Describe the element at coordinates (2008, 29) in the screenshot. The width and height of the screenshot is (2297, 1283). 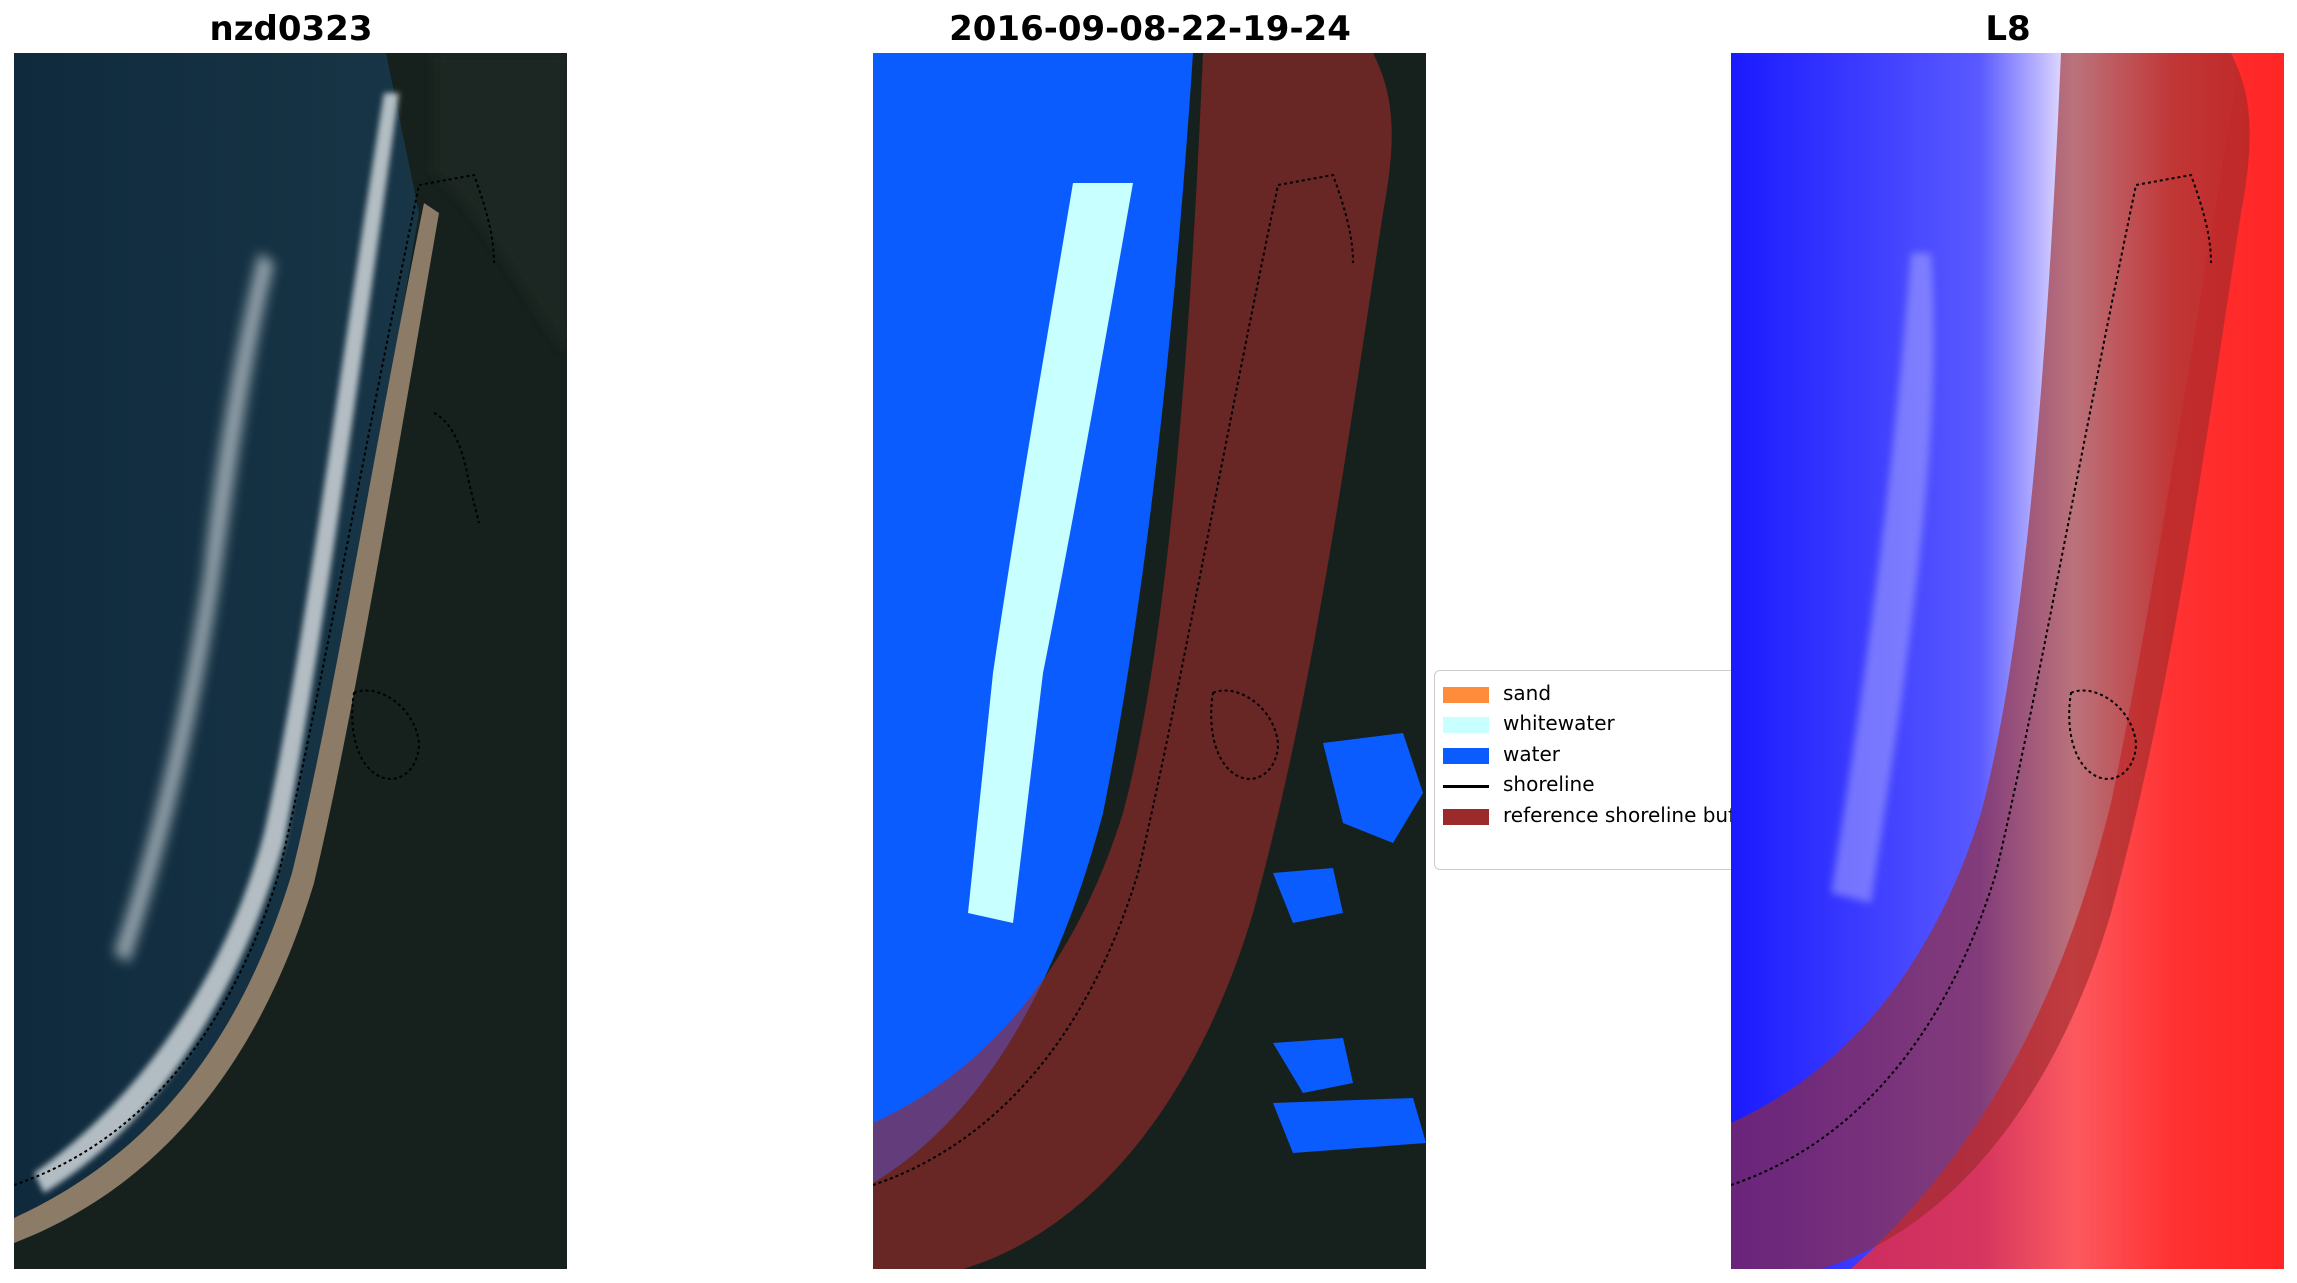
I see `panel-title-index: L8` at that location.